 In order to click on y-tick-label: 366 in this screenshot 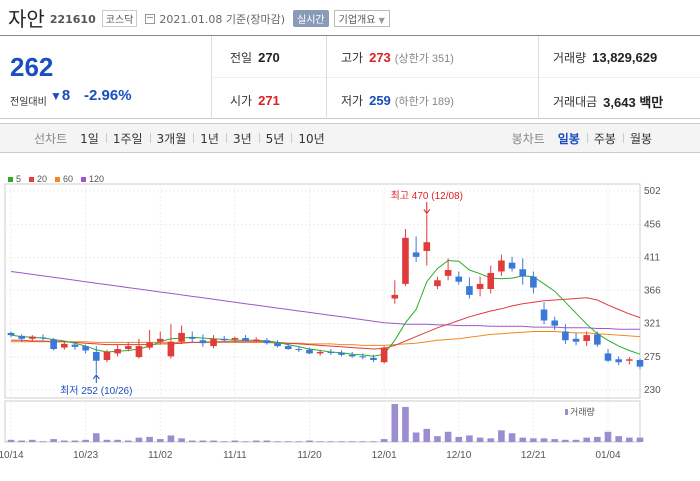, I will do `click(652, 291)`.